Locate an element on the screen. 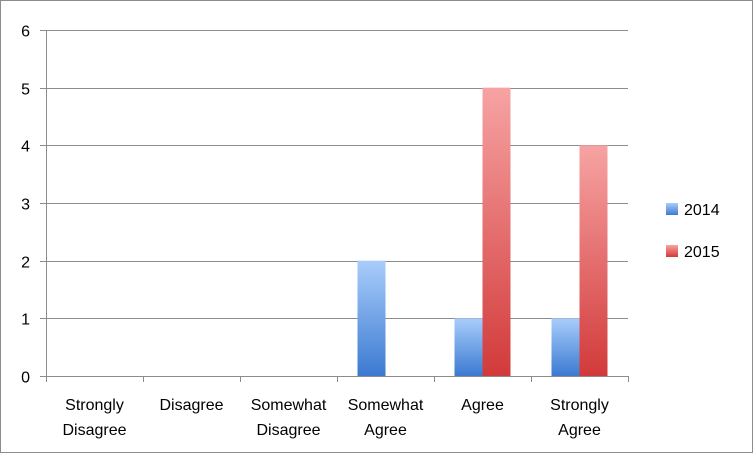 The width and height of the screenshot is (753, 453). legend-label-2014: 2014 is located at coordinates (702, 210).